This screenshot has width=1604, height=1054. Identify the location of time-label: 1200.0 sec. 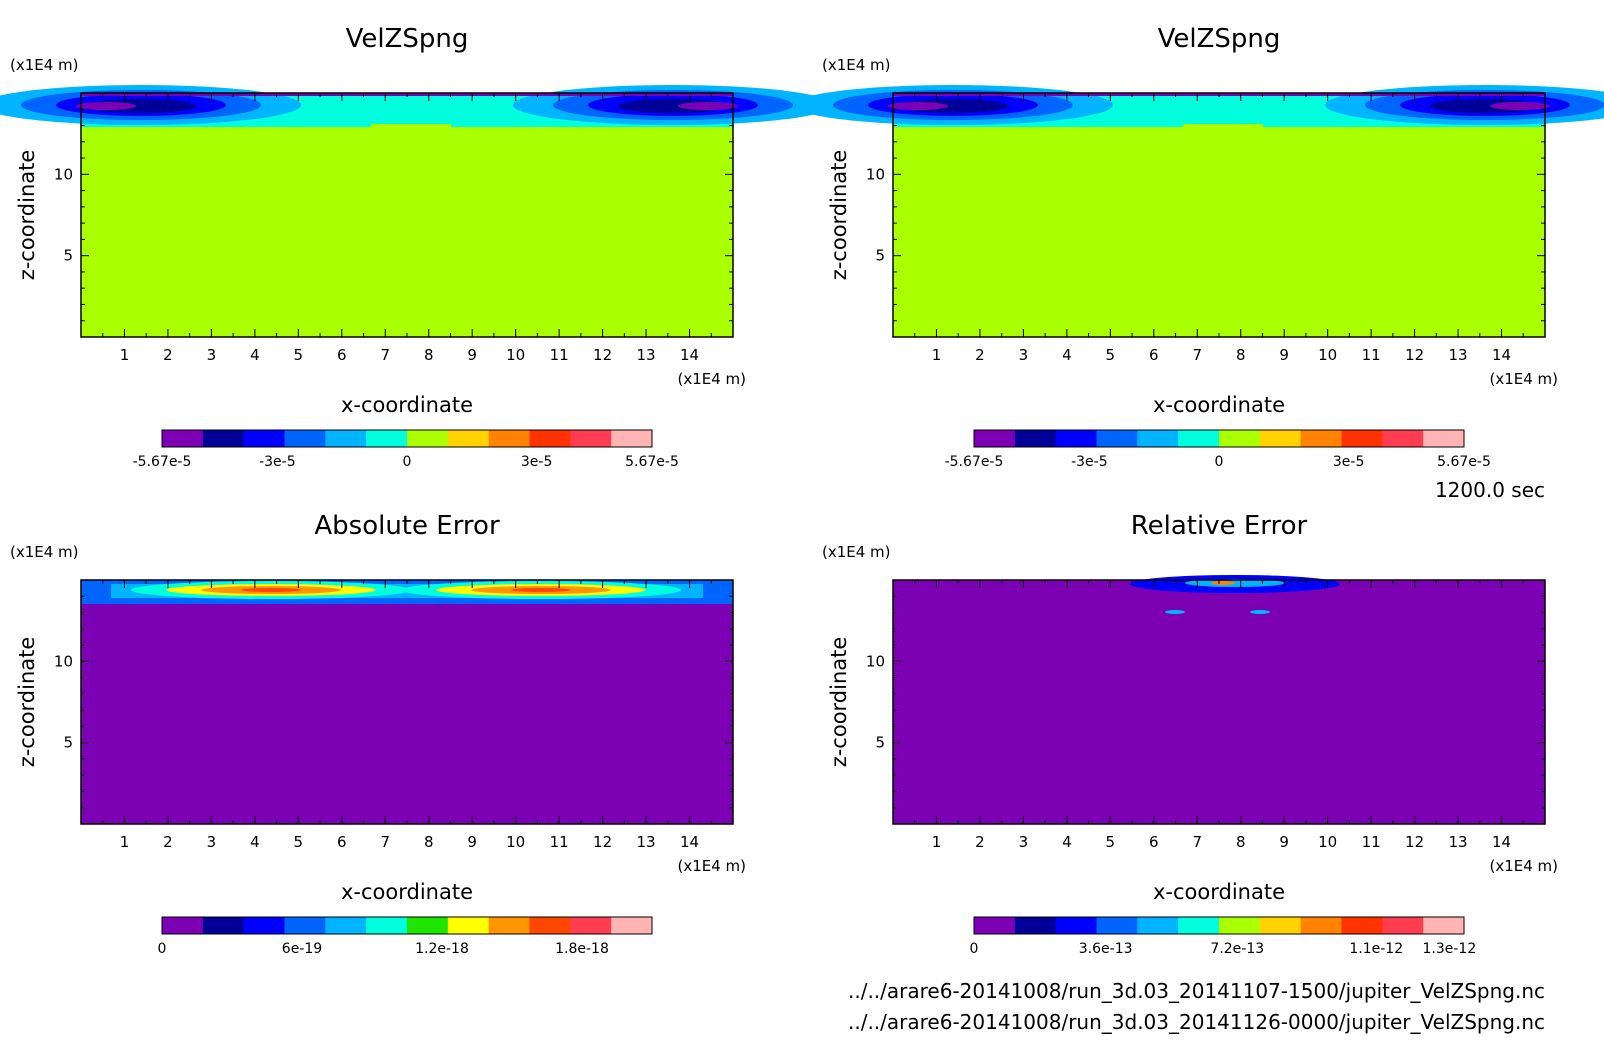
(1490, 490).